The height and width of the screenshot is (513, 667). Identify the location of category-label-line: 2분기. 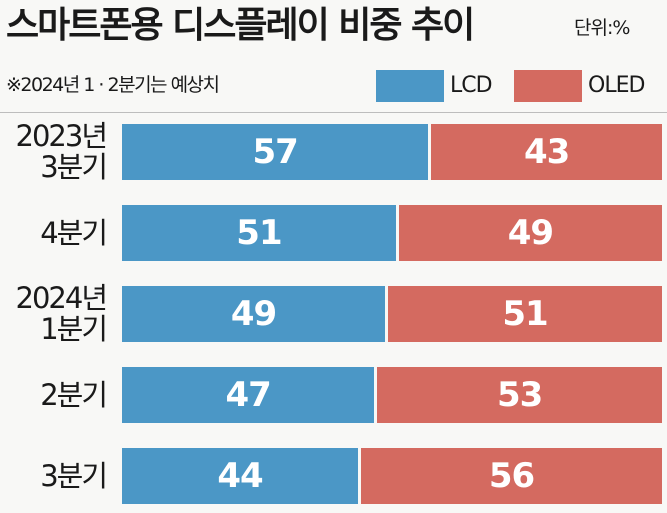
(74, 394).